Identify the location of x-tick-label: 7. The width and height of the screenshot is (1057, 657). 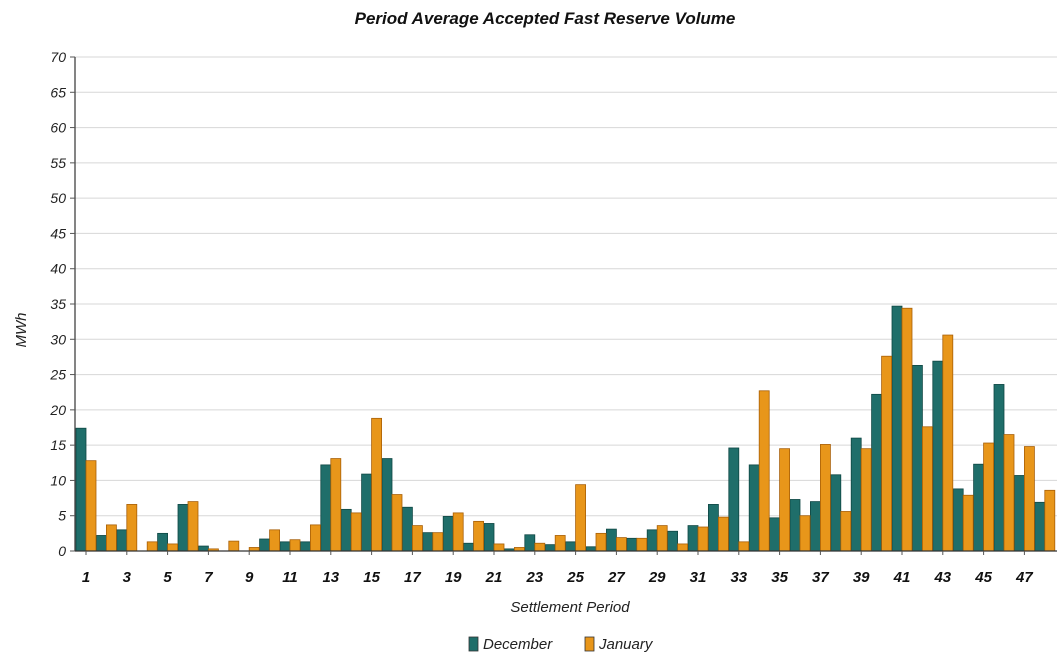
(208, 577).